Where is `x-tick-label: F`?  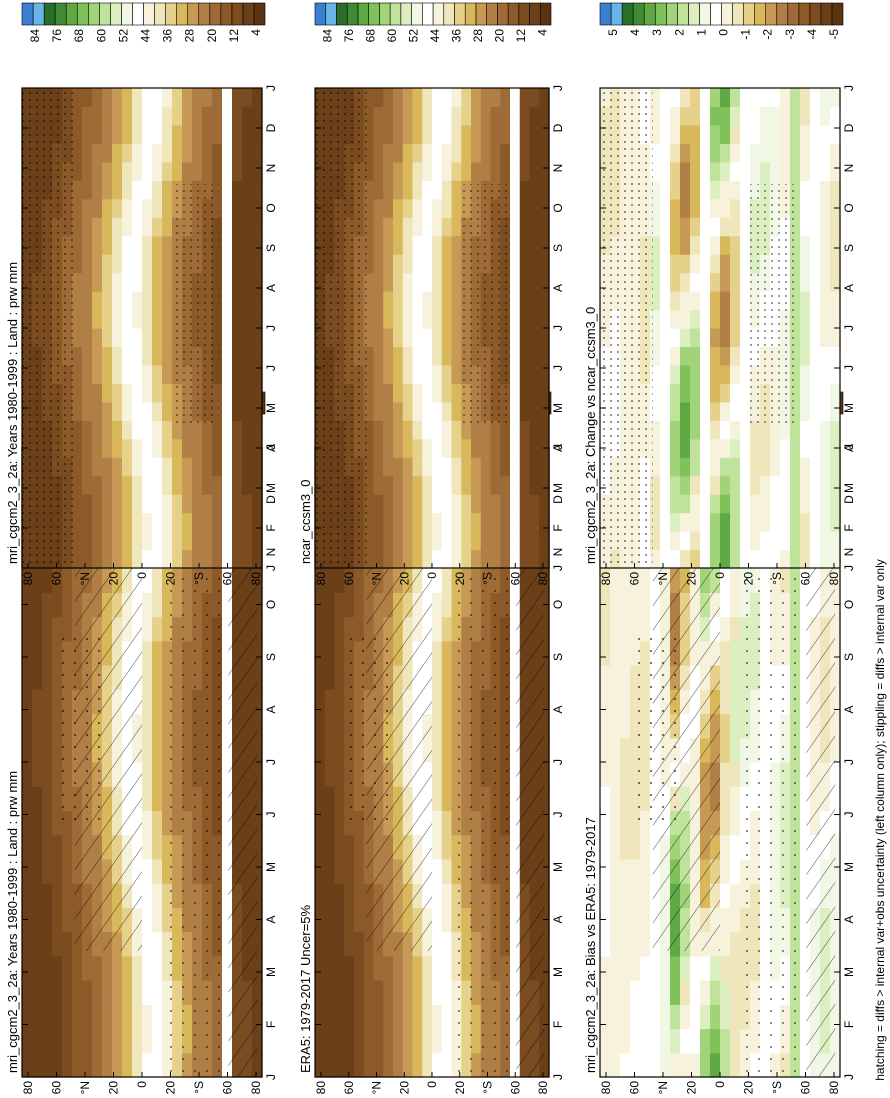 x-tick-label: F is located at coordinates (271, 527).